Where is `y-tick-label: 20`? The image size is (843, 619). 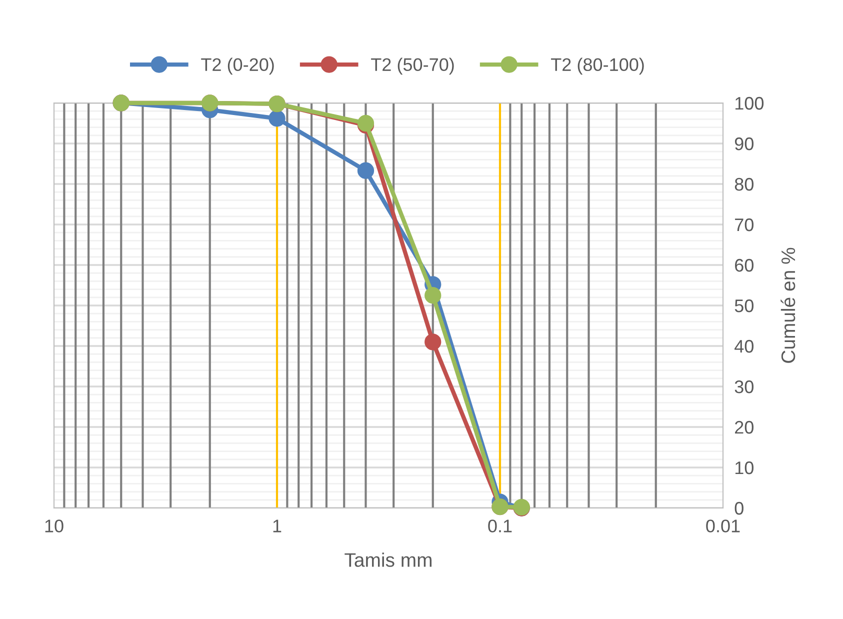
y-tick-label: 20 is located at coordinates (744, 427).